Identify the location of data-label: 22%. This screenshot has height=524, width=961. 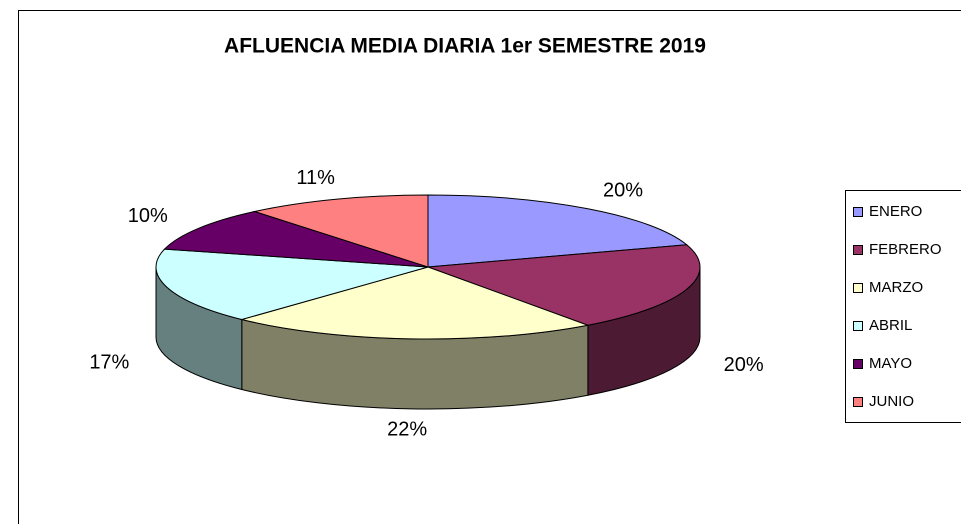
(407, 430).